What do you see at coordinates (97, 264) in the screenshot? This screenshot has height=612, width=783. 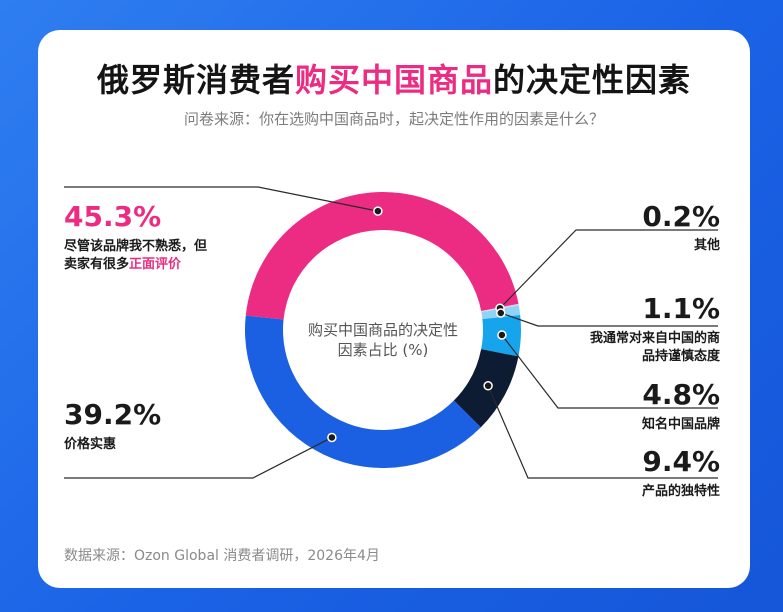 I see `desc-line-2-text: 卖家有很多` at bounding box center [97, 264].